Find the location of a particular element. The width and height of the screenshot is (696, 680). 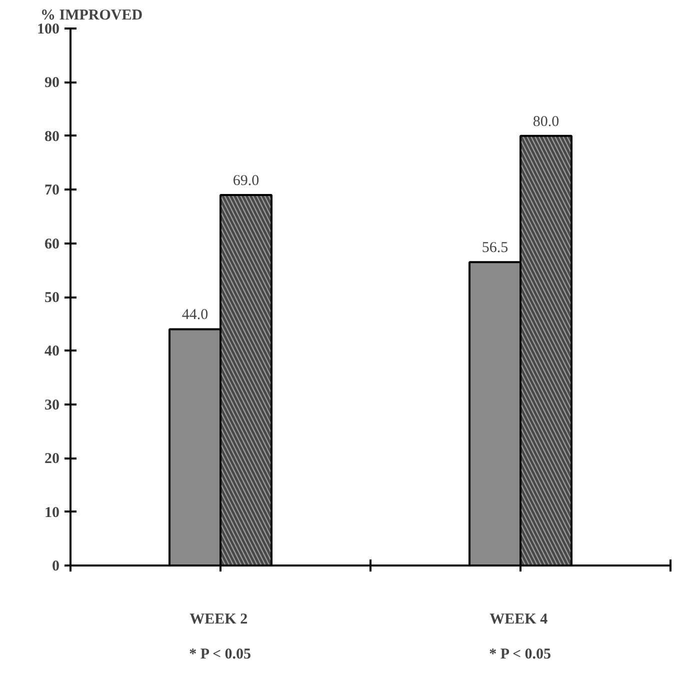

y-tick-label: 30 is located at coordinates (52, 405).